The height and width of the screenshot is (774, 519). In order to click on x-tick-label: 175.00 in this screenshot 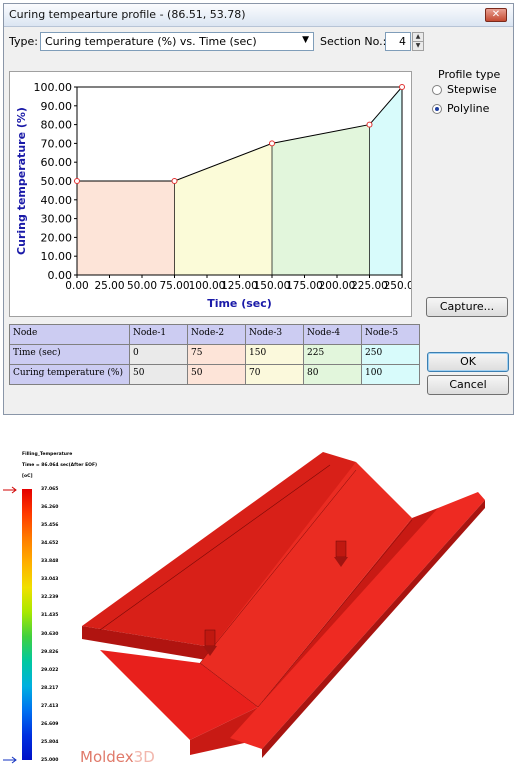, I will do `click(304, 286)`.